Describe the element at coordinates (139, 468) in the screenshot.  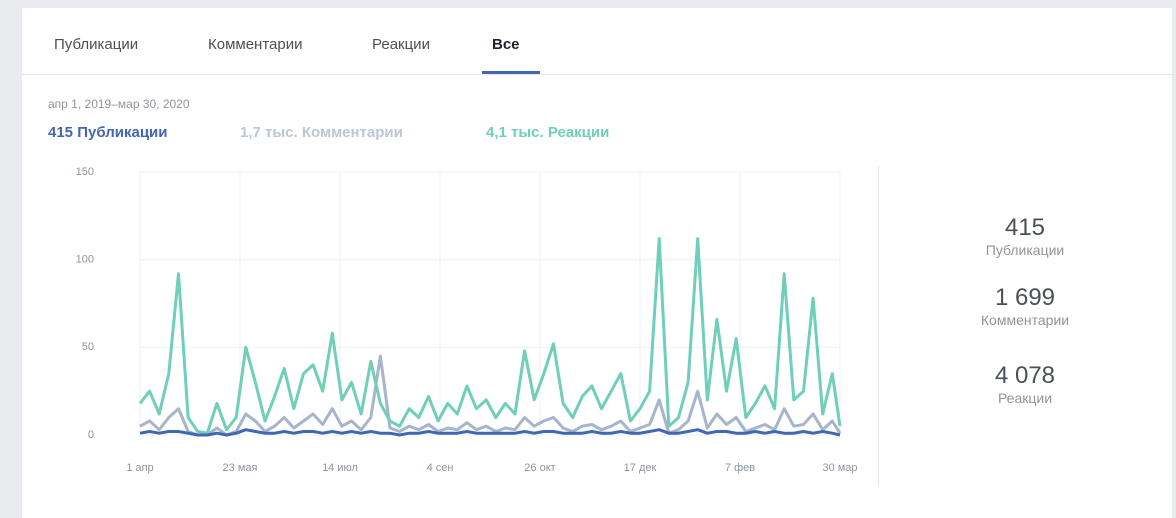
I see `x-tick-label: 1 апр` at that location.